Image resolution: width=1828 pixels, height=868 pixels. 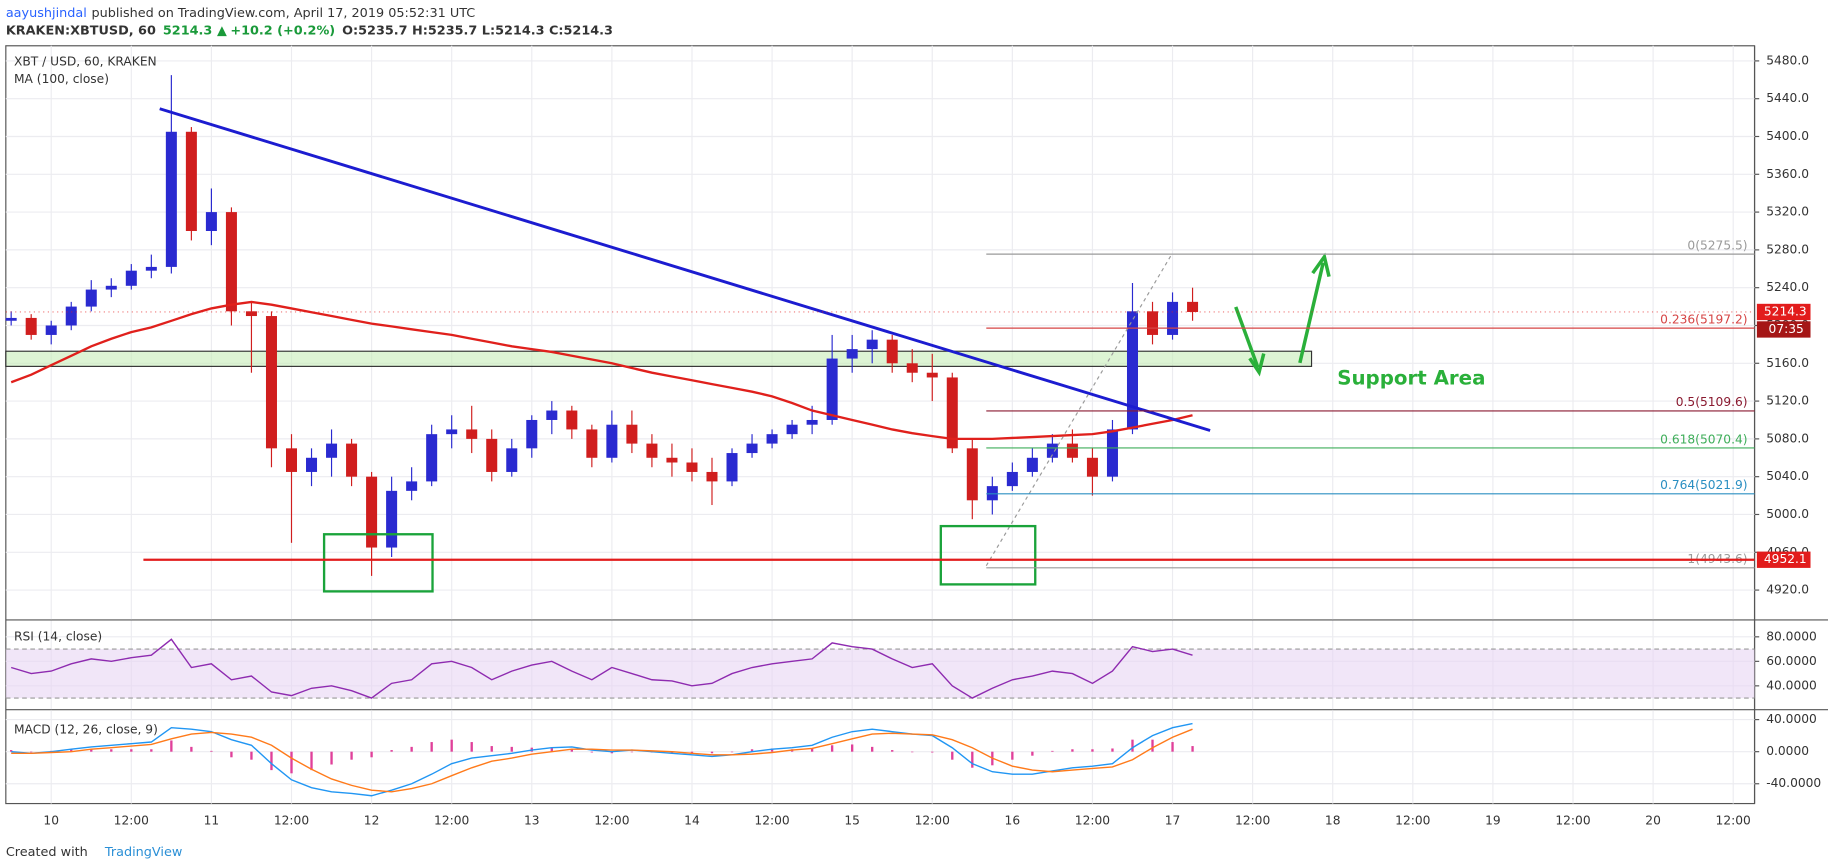 What do you see at coordinates (85, 62) in the screenshot?
I see `chart-title: XBT / USD, 60, KRAKEN` at bounding box center [85, 62].